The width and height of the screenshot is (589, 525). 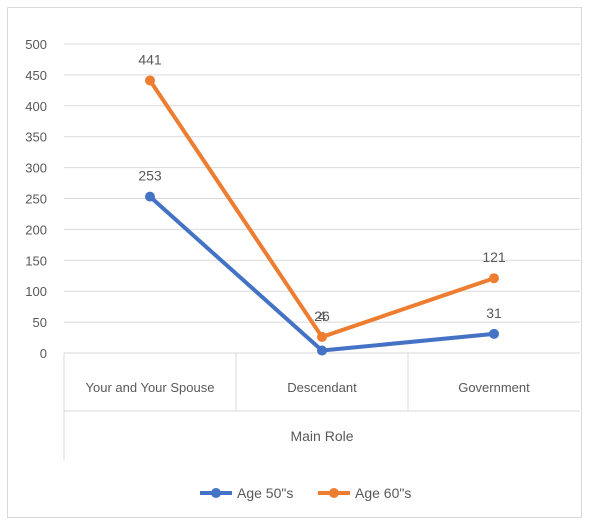 What do you see at coordinates (150, 59) in the screenshot?
I see `data-label: 441` at bounding box center [150, 59].